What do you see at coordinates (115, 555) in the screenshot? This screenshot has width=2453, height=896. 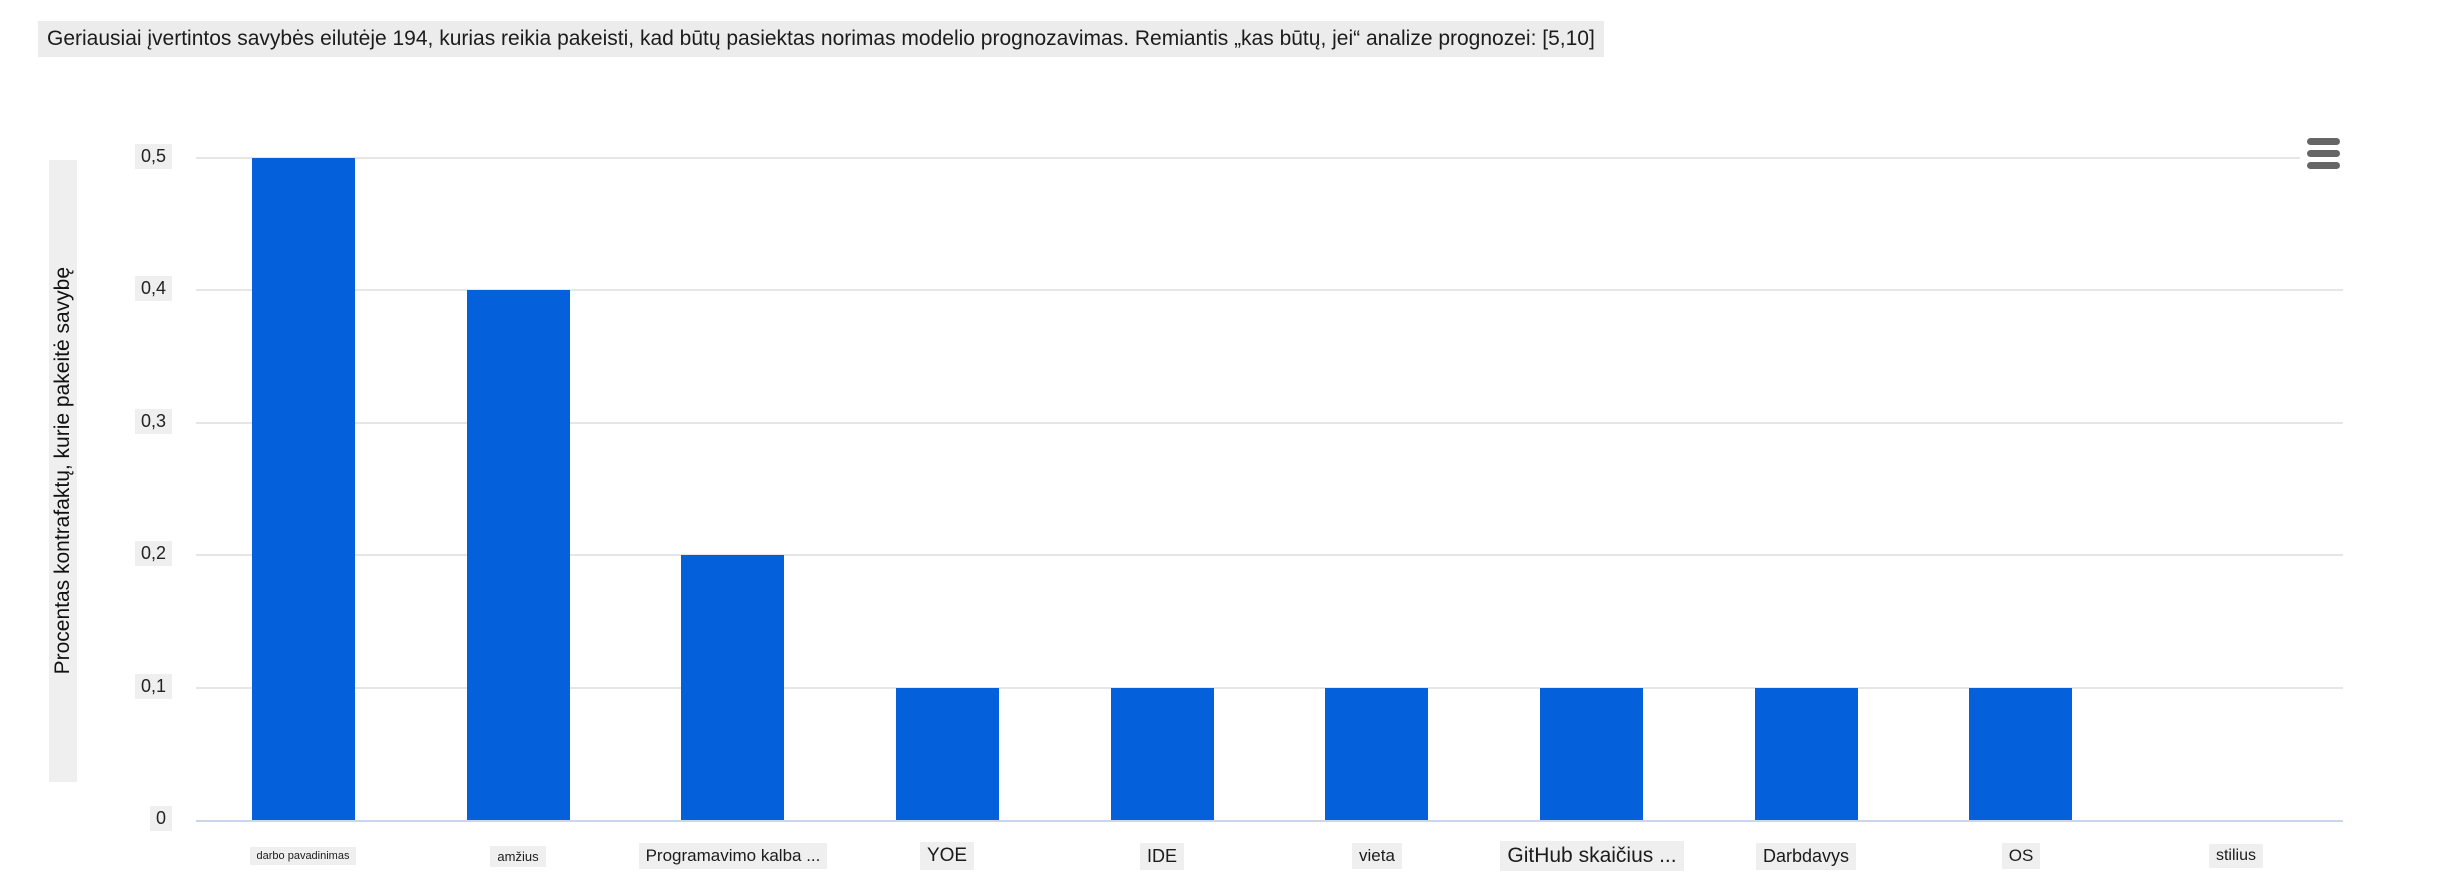 I see `y-tick-label: 0,2` at bounding box center [115, 555].